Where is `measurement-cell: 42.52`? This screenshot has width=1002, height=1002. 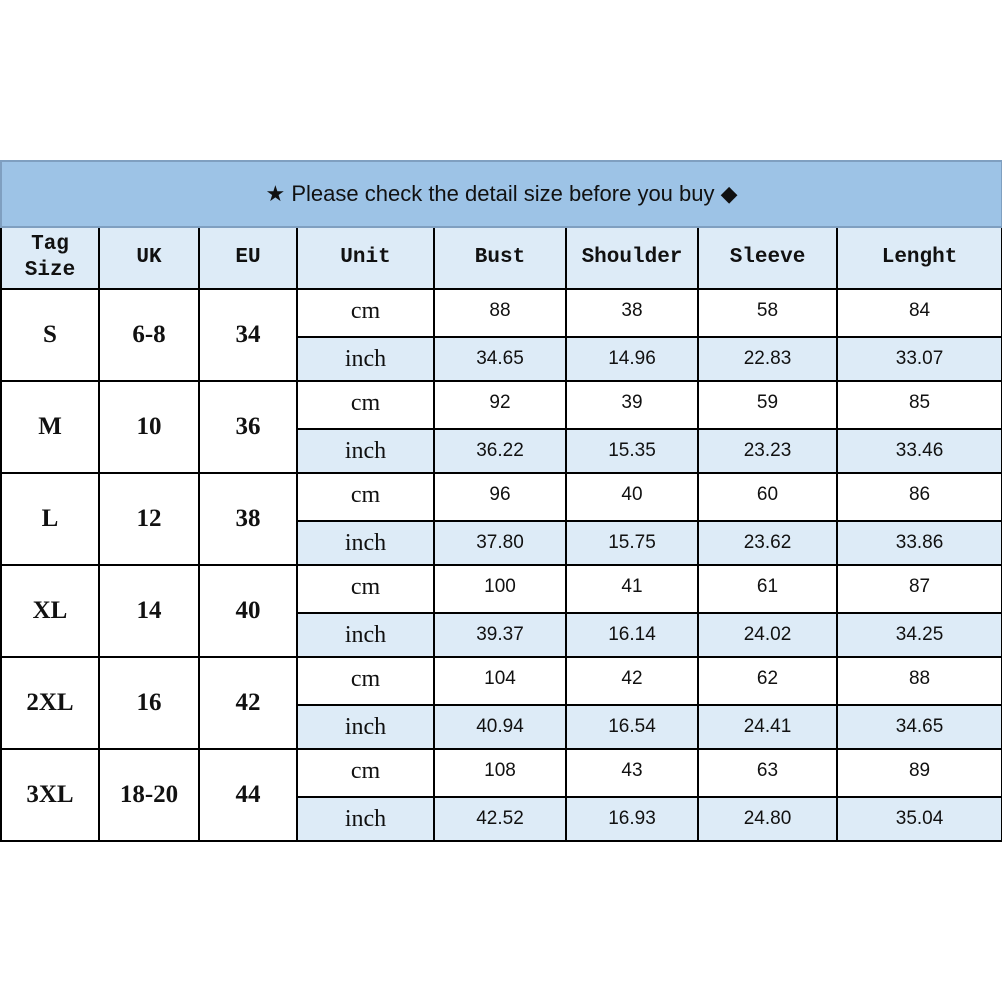 measurement-cell: 42.52 is located at coordinates (500, 819).